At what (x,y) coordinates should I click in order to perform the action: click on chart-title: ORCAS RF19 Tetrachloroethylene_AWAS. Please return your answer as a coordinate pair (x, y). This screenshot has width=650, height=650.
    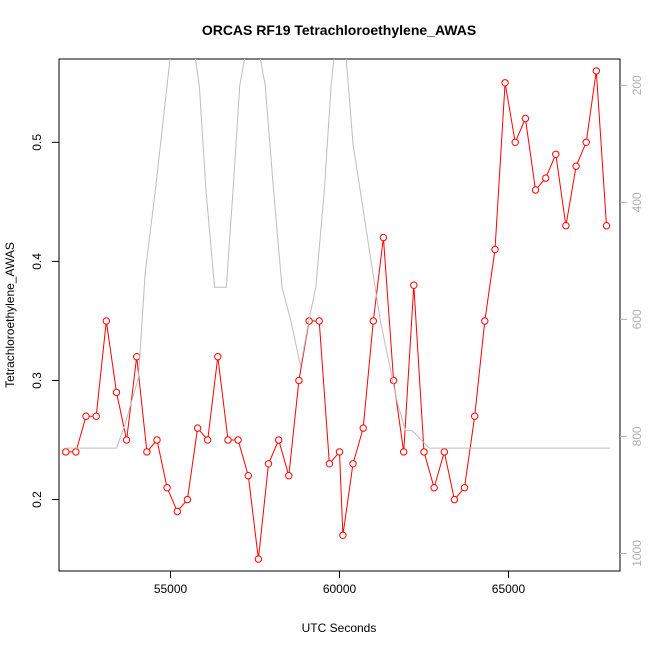
    Looking at the image, I should click on (339, 30).